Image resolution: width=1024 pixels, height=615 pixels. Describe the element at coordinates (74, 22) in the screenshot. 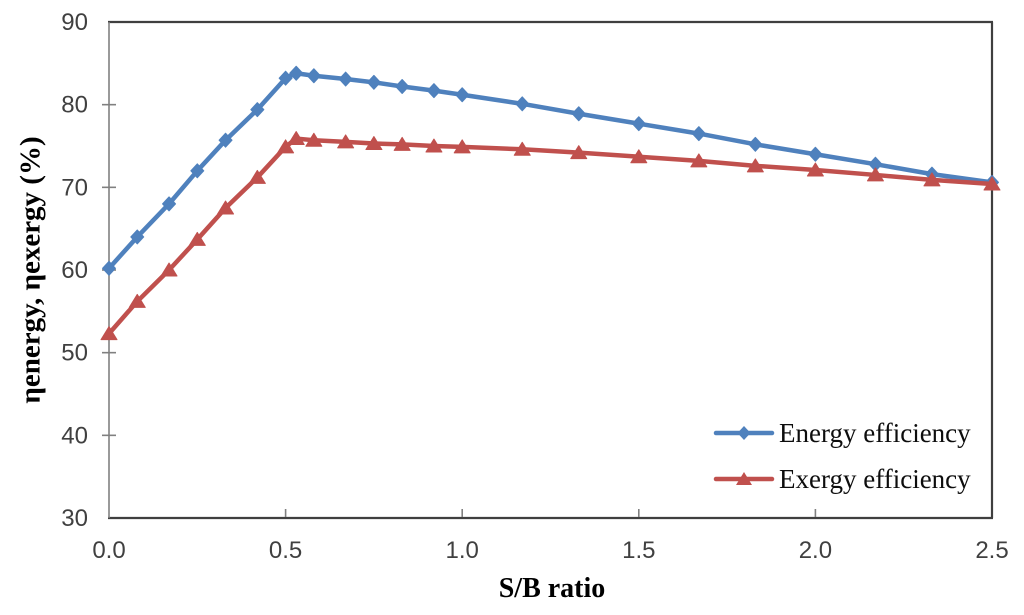

I see `y-tick-label: 90` at that location.